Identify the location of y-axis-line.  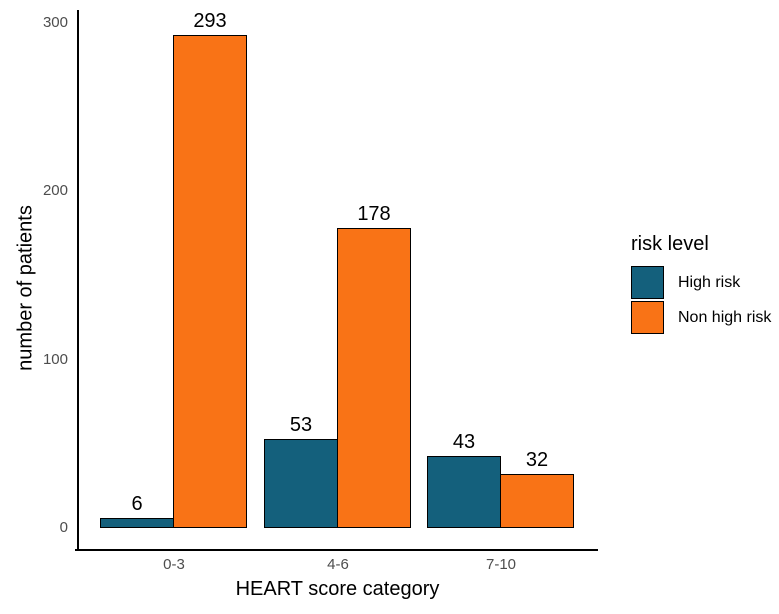
(78, 280).